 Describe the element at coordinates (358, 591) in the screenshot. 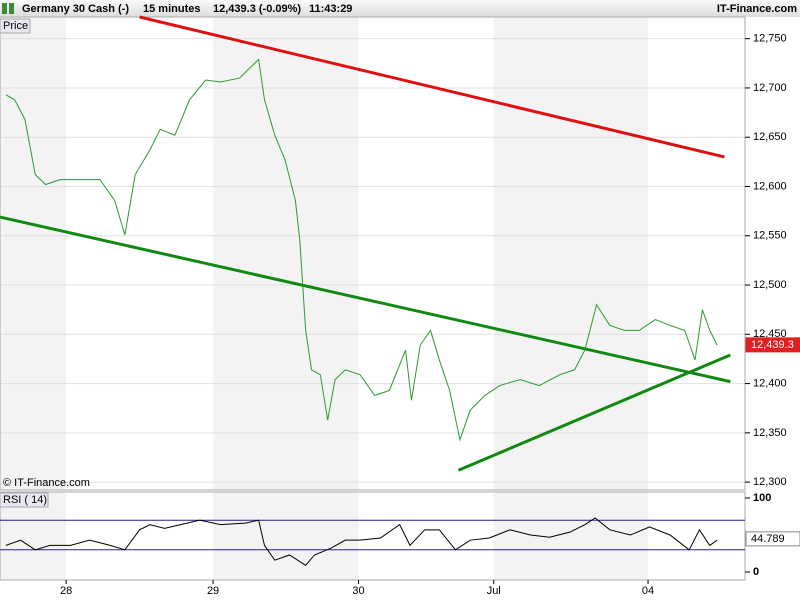

I see `x-tick-label: 30` at that location.